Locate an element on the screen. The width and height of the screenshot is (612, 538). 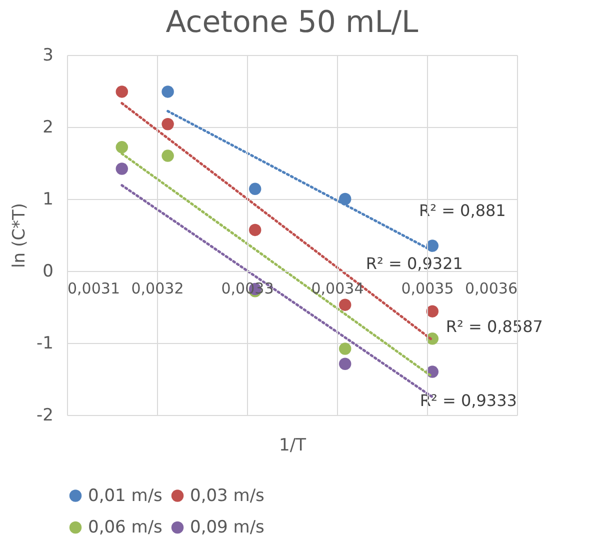
x-axis-title: 1/T is located at coordinates (293, 446).